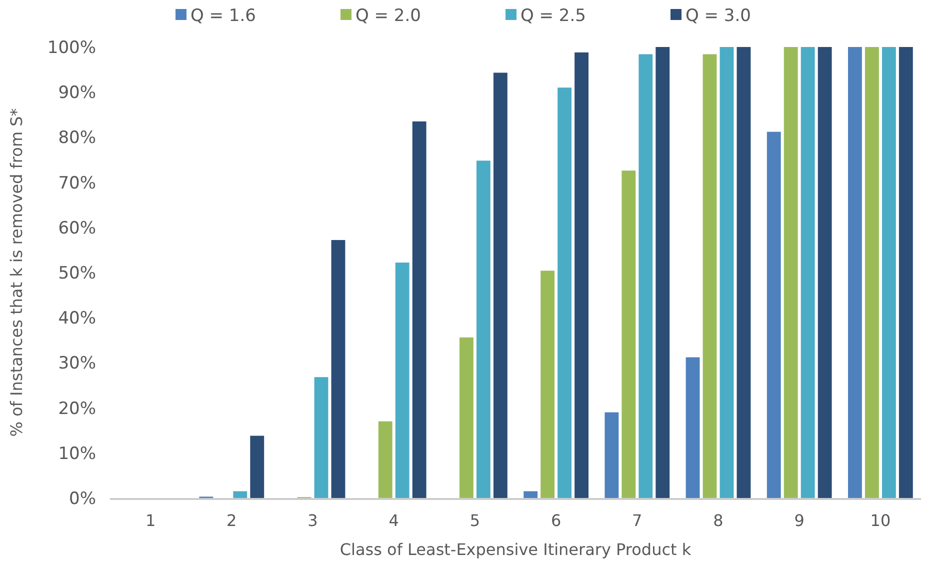 This screenshot has height=567, width=931. Describe the element at coordinates (77, 183) in the screenshot. I see `y-tick-label: 70%` at that location.